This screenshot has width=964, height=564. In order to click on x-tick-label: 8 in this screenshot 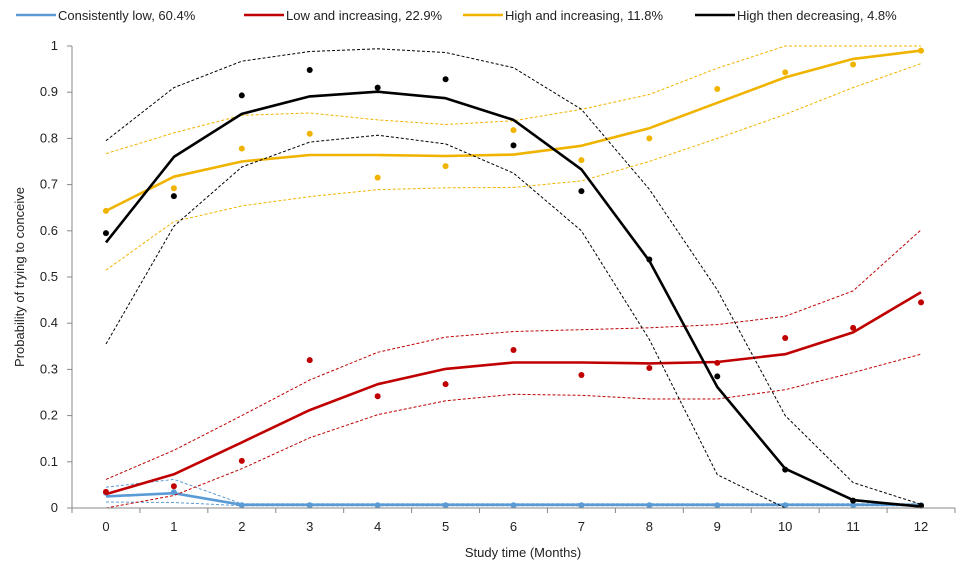, I will do `click(649, 526)`.